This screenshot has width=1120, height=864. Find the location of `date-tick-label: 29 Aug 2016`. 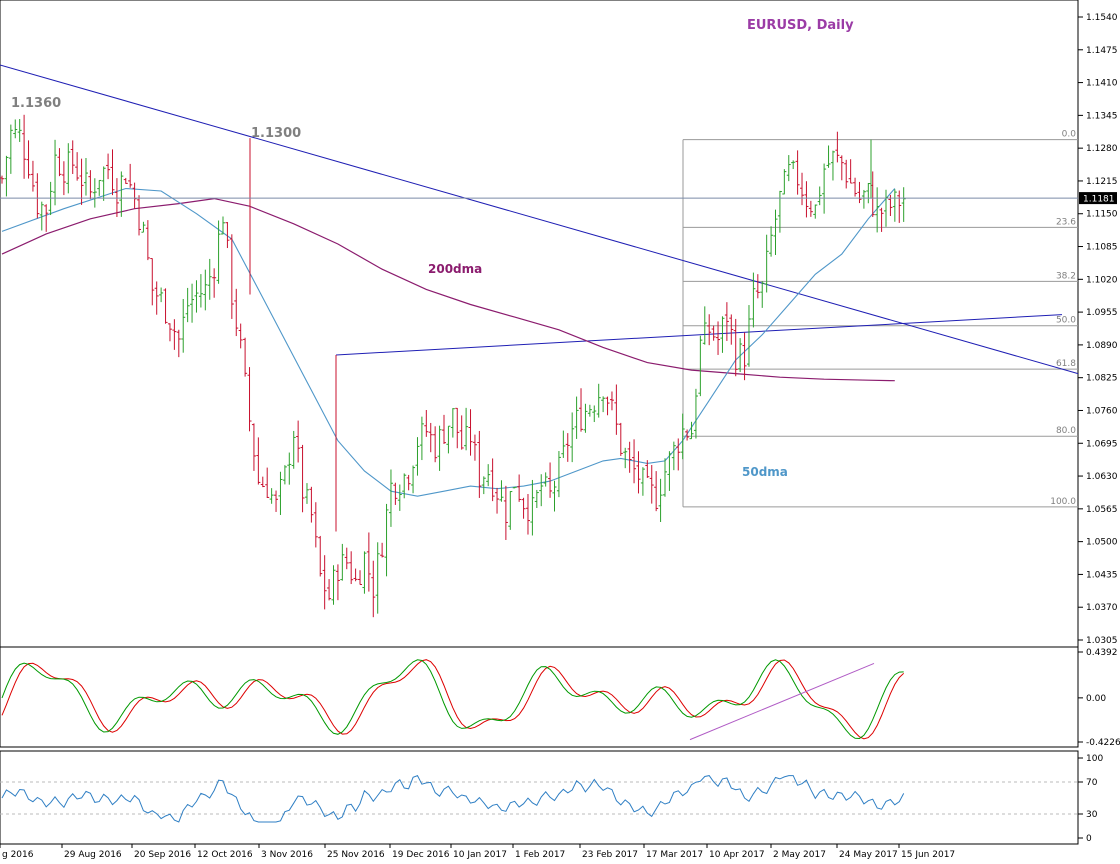

date-tick-label: 29 Aug 2016 is located at coordinates (93, 855).